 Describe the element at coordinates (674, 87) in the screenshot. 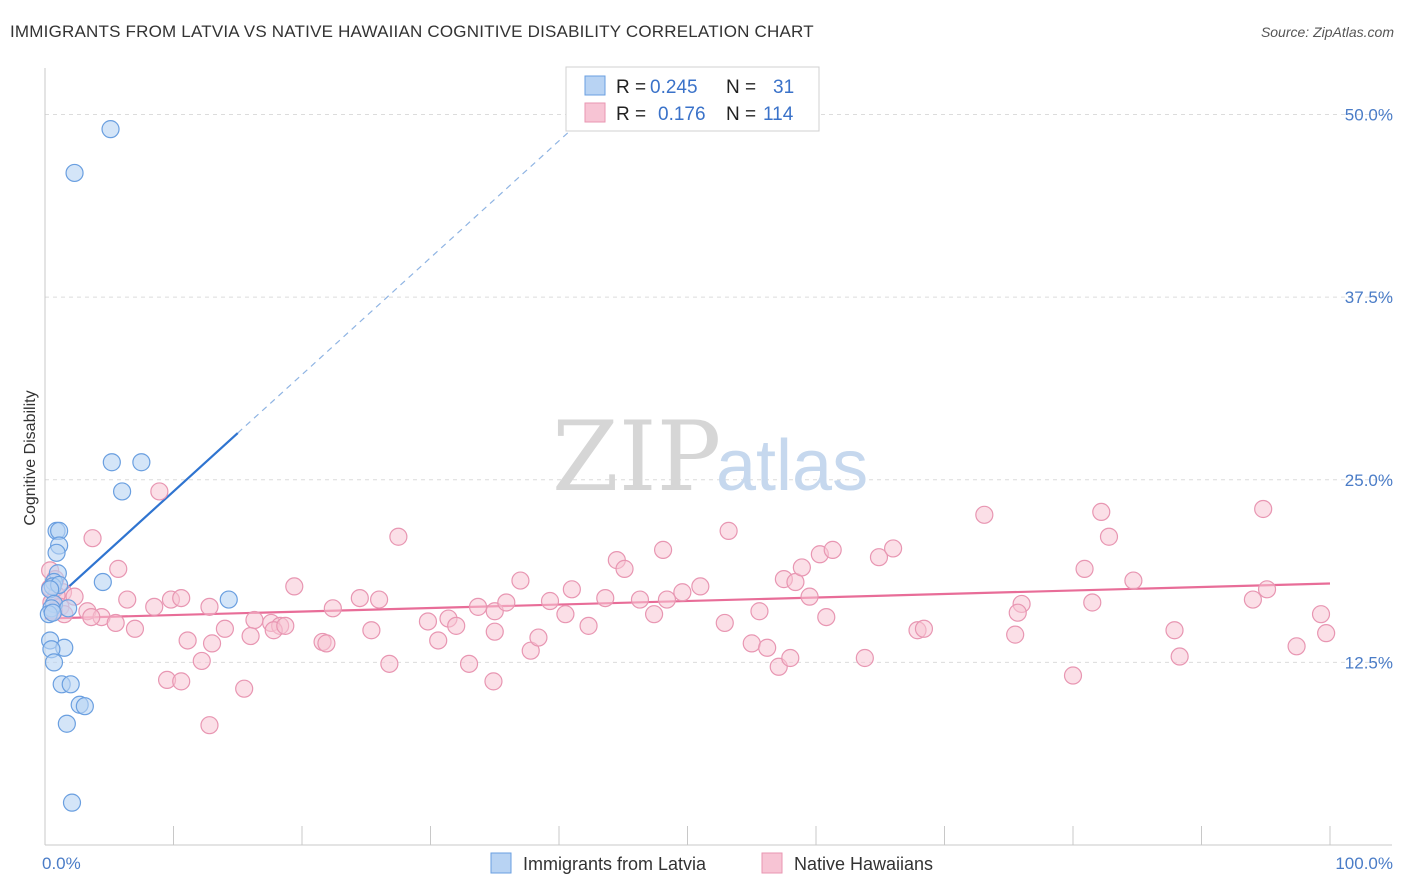

I see `stats-r-value-blue: 0.245` at that location.